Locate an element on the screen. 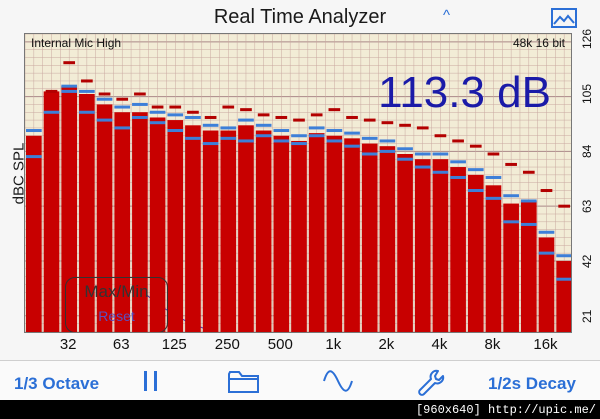 The image size is (600, 419). x-tick-label: 8k is located at coordinates (492, 344).